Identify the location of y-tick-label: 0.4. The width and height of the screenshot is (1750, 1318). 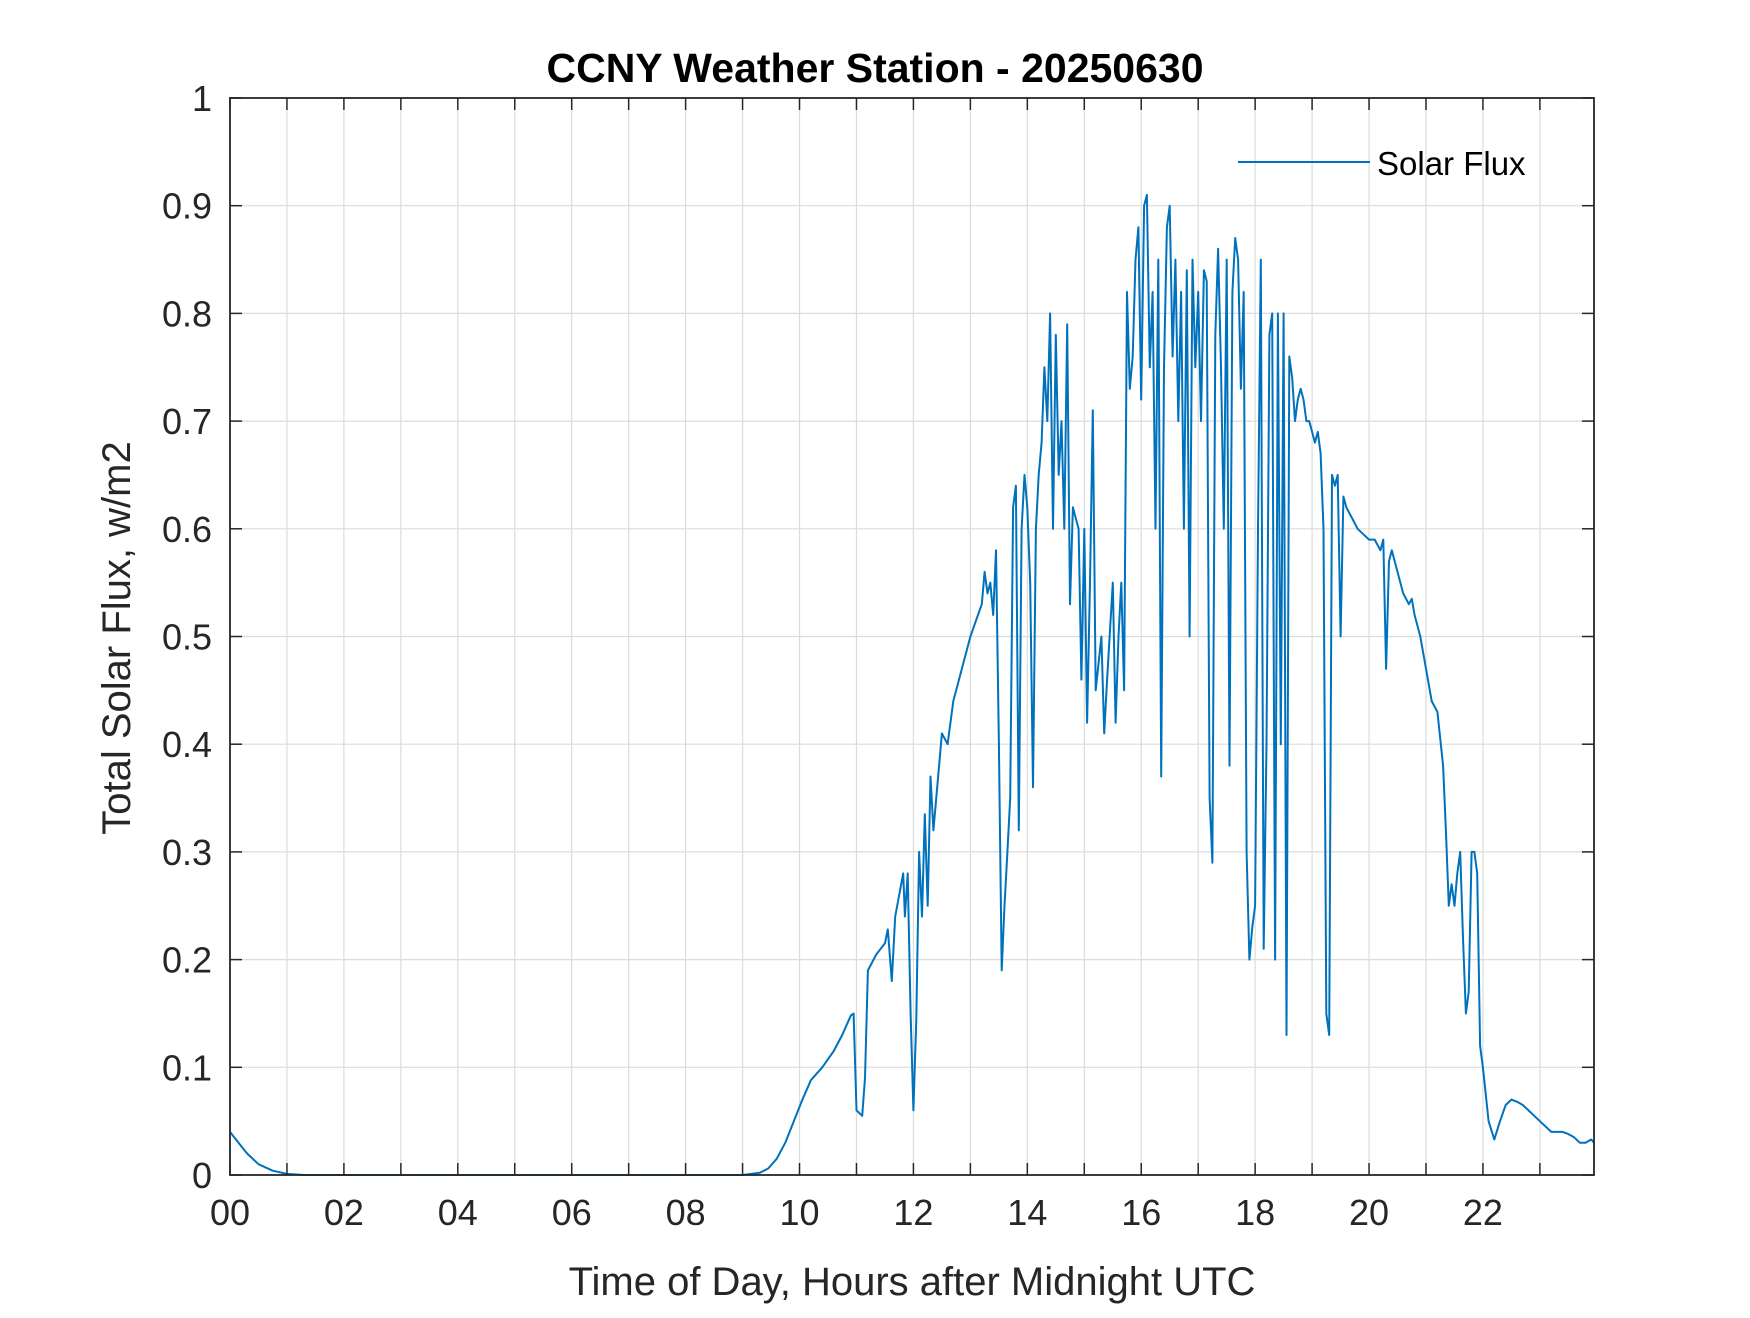
(187, 744).